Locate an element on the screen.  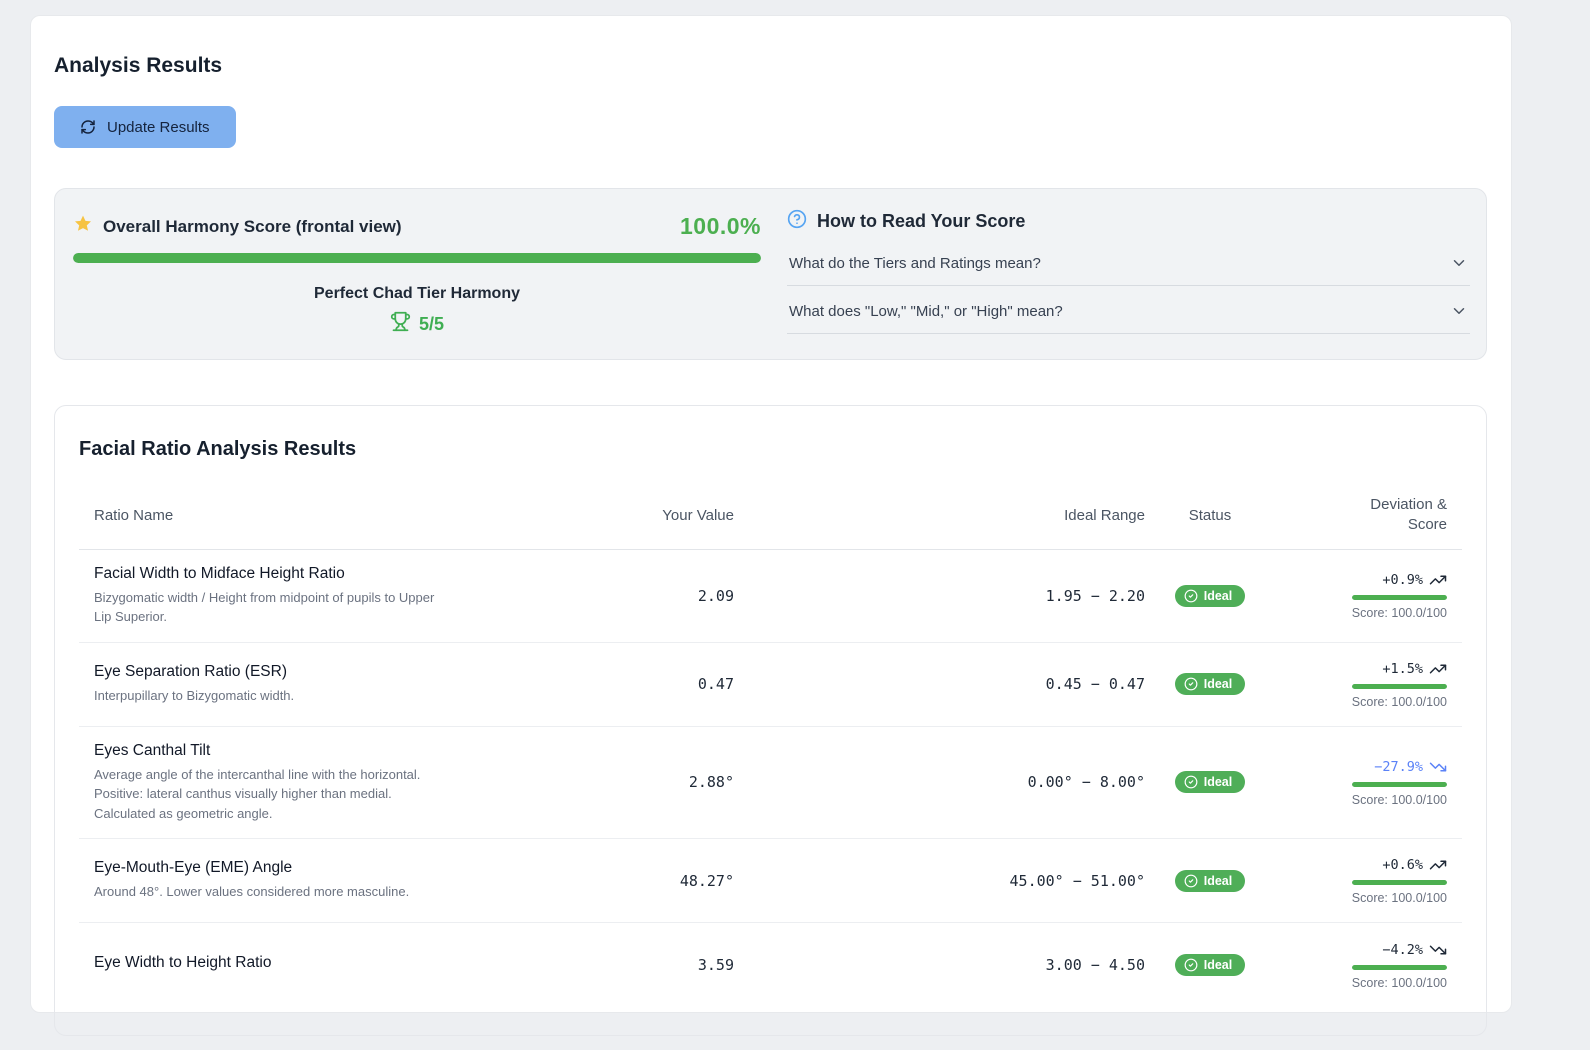
tier-label: Perfect Chad Tier Harmony is located at coordinates (417, 293).